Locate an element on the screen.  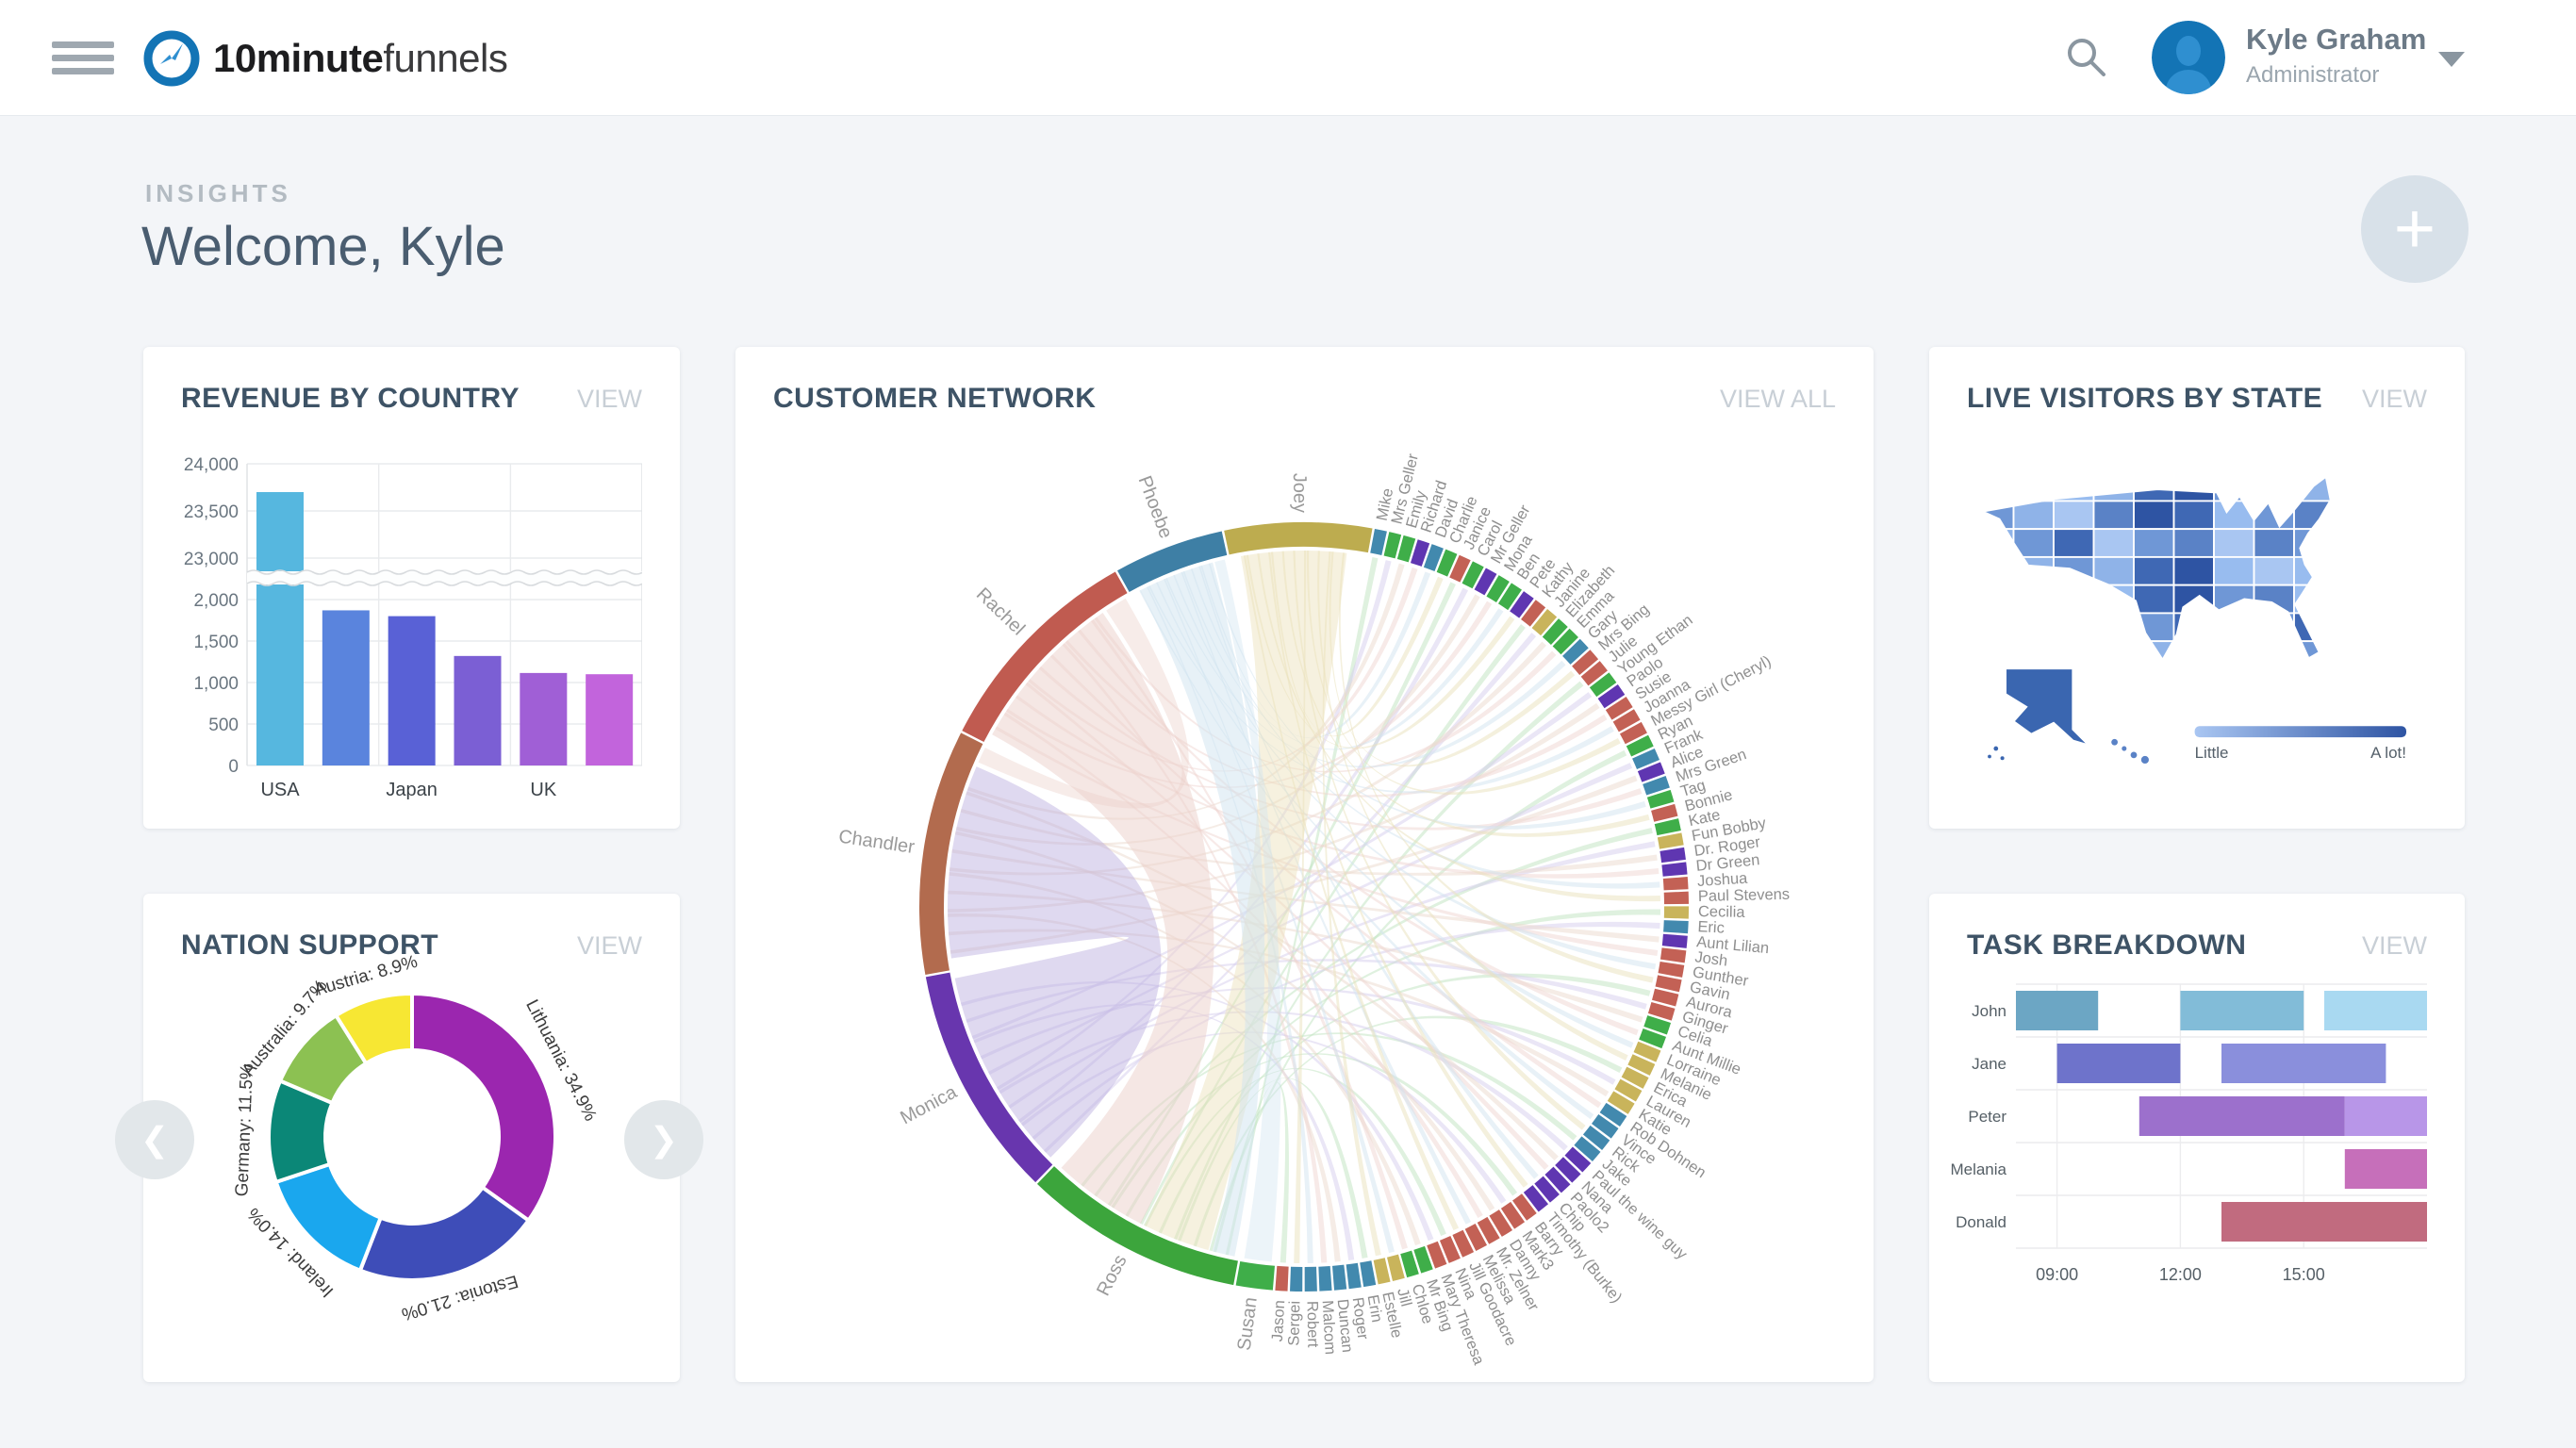
card-title: REVENUE BY COUNTRY is located at coordinates (350, 398).